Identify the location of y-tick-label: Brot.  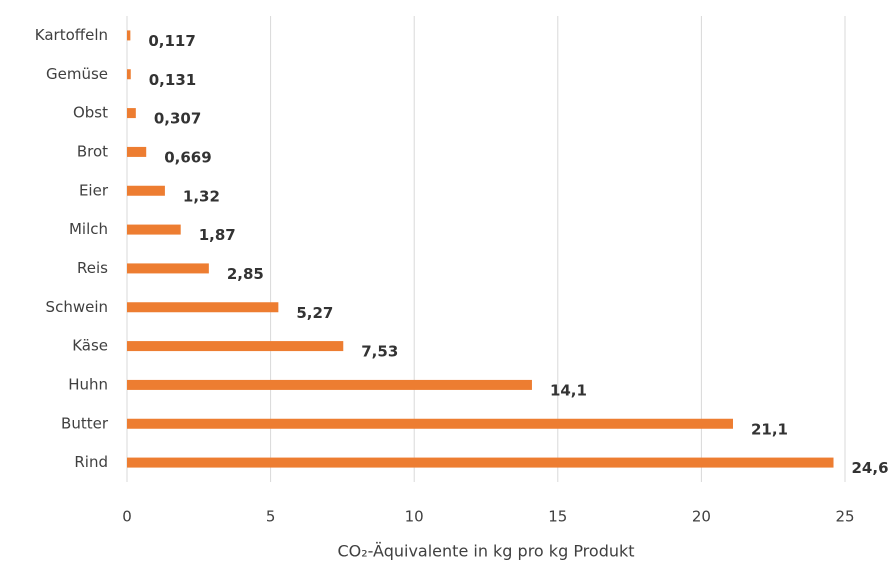
(92, 151).